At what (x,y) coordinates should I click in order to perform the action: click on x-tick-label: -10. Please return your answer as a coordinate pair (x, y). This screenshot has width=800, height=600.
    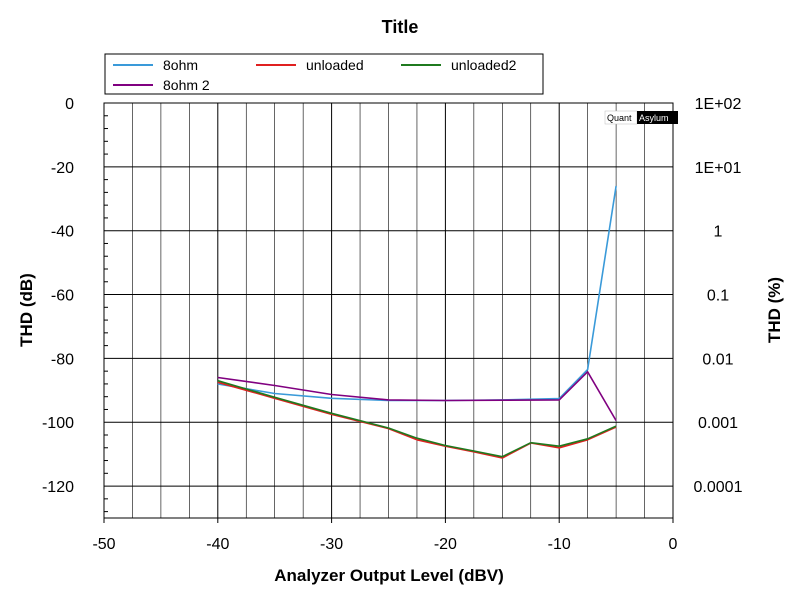
    Looking at the image, I should click on (559, 544).